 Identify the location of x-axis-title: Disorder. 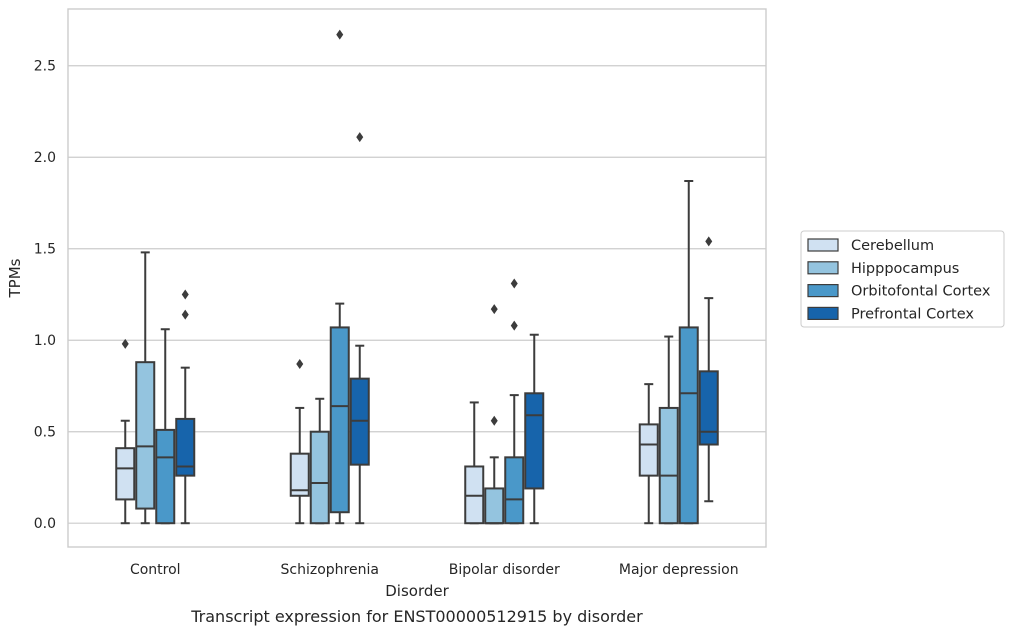
(417, 591).